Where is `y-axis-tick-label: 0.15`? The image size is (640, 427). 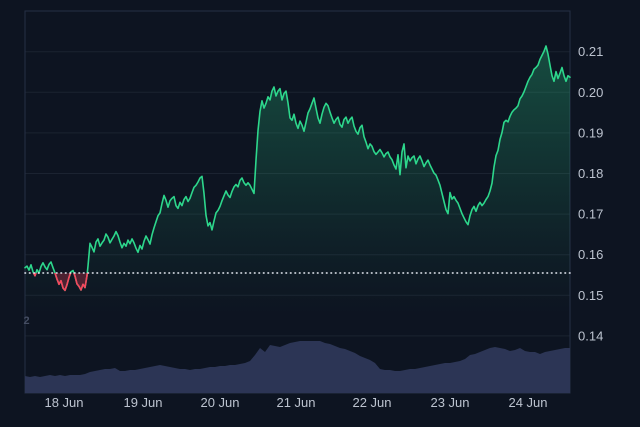
y-axis-tick-label: 0.15 is located at coordinates (590, 295).